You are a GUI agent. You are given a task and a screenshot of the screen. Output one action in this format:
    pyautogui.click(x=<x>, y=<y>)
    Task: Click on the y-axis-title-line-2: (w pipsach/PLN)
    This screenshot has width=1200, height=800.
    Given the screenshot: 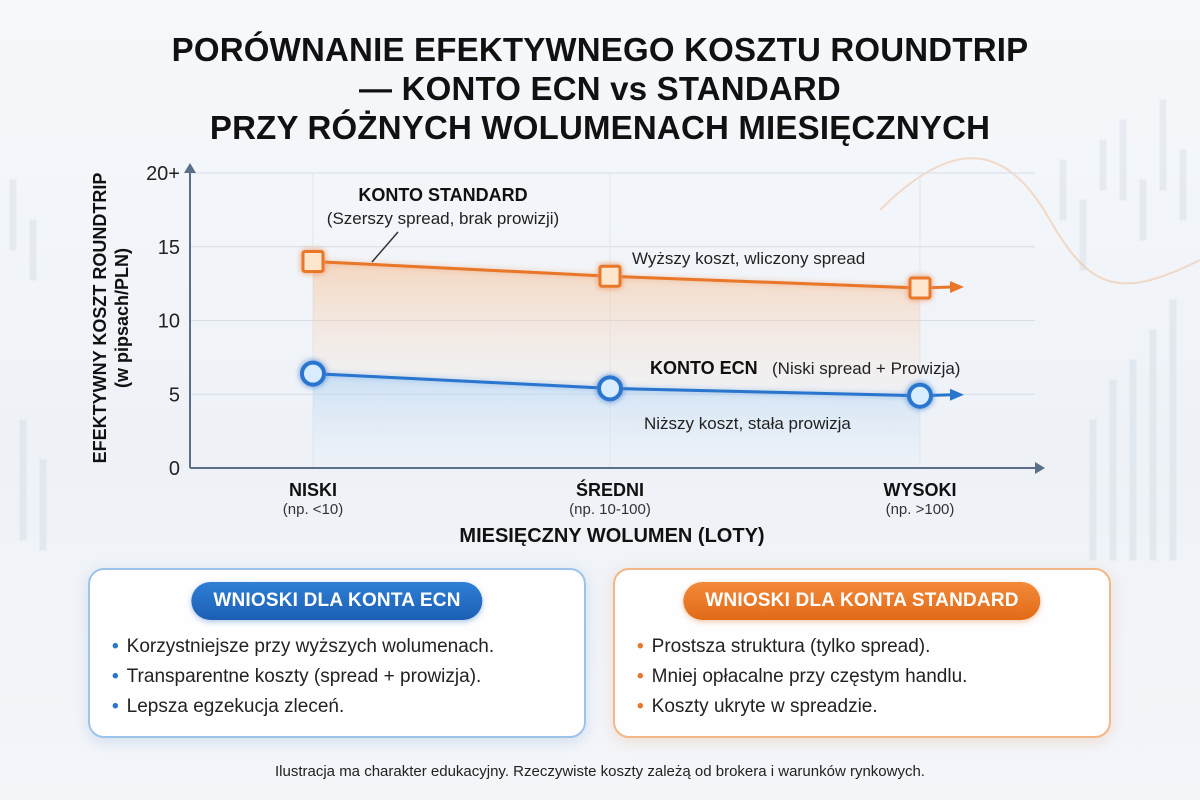 What is the action you would take?
    pyautogui.click(x=122, y=318)
    